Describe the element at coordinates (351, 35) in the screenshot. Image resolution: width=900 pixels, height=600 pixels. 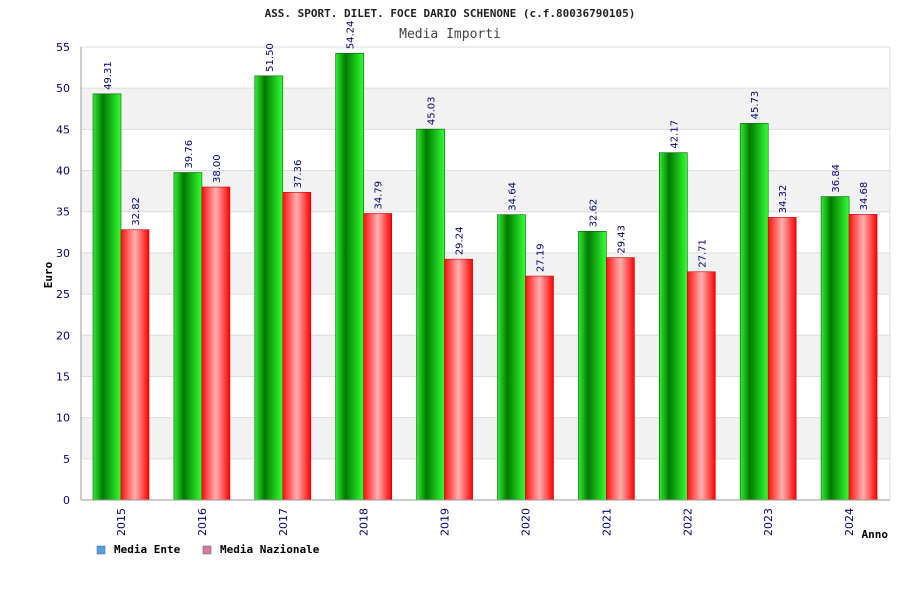
I see `bar-value-label: 54.24` at that location.